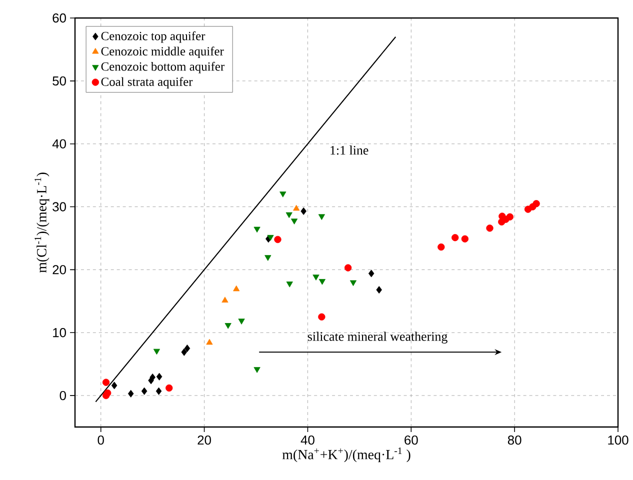 This screenshot has height=480, width=633. What do you see at coordinates (59, 333) in the screenshot?
I see `y-tick-label: 10` at bounding box center [59, 333].